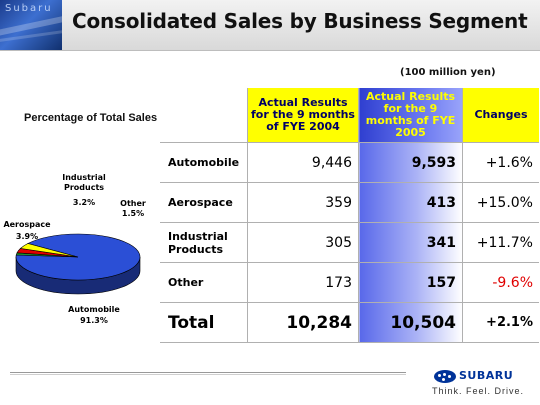 The height and width of the screenshot is (405, 540). Describe the element at coordinates (27, 224) in the screenshot. I see `label-aerospace: Aerospace` at that location.